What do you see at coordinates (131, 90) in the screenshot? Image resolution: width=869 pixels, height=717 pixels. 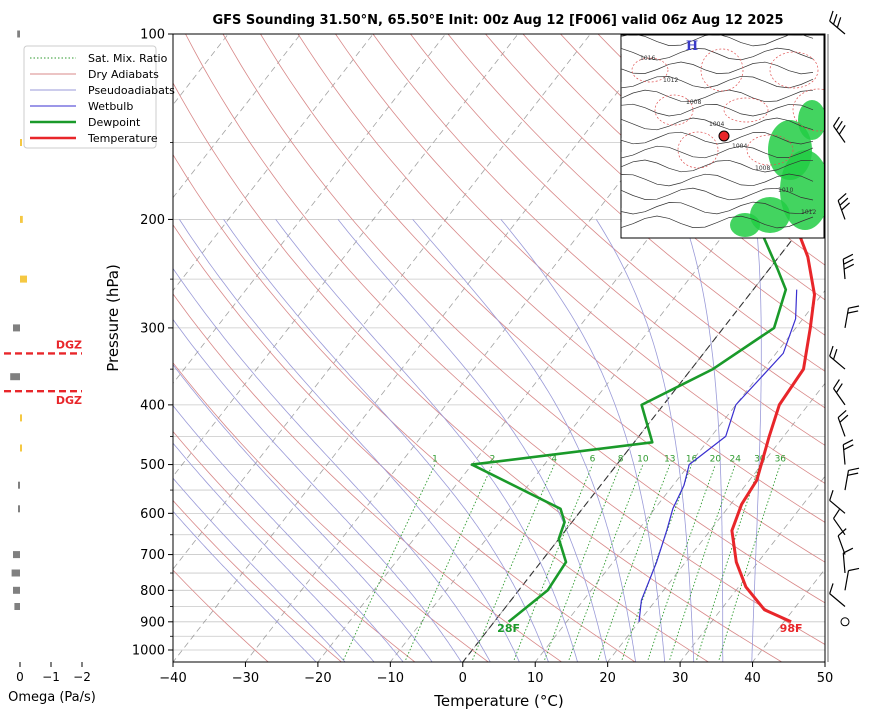 I see `legend-label: Pseudoadiabats` at bounding box center [131, 90].